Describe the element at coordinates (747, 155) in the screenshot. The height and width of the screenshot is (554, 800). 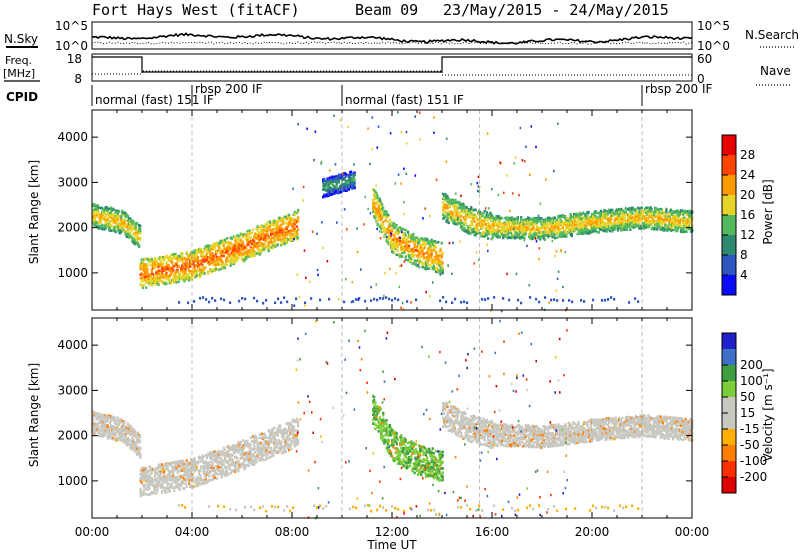
I see `colorbar-tick-label: 28` at that location.